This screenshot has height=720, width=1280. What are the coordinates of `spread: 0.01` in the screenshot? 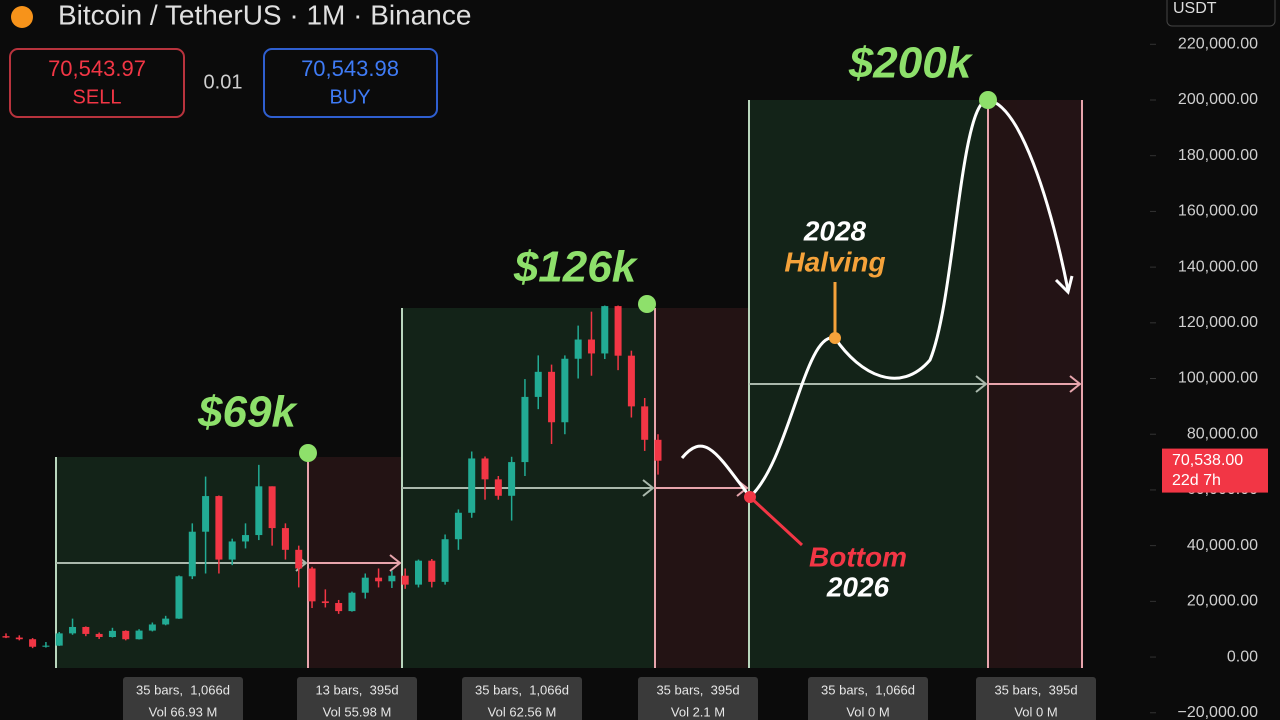 It's located at (223, 82).